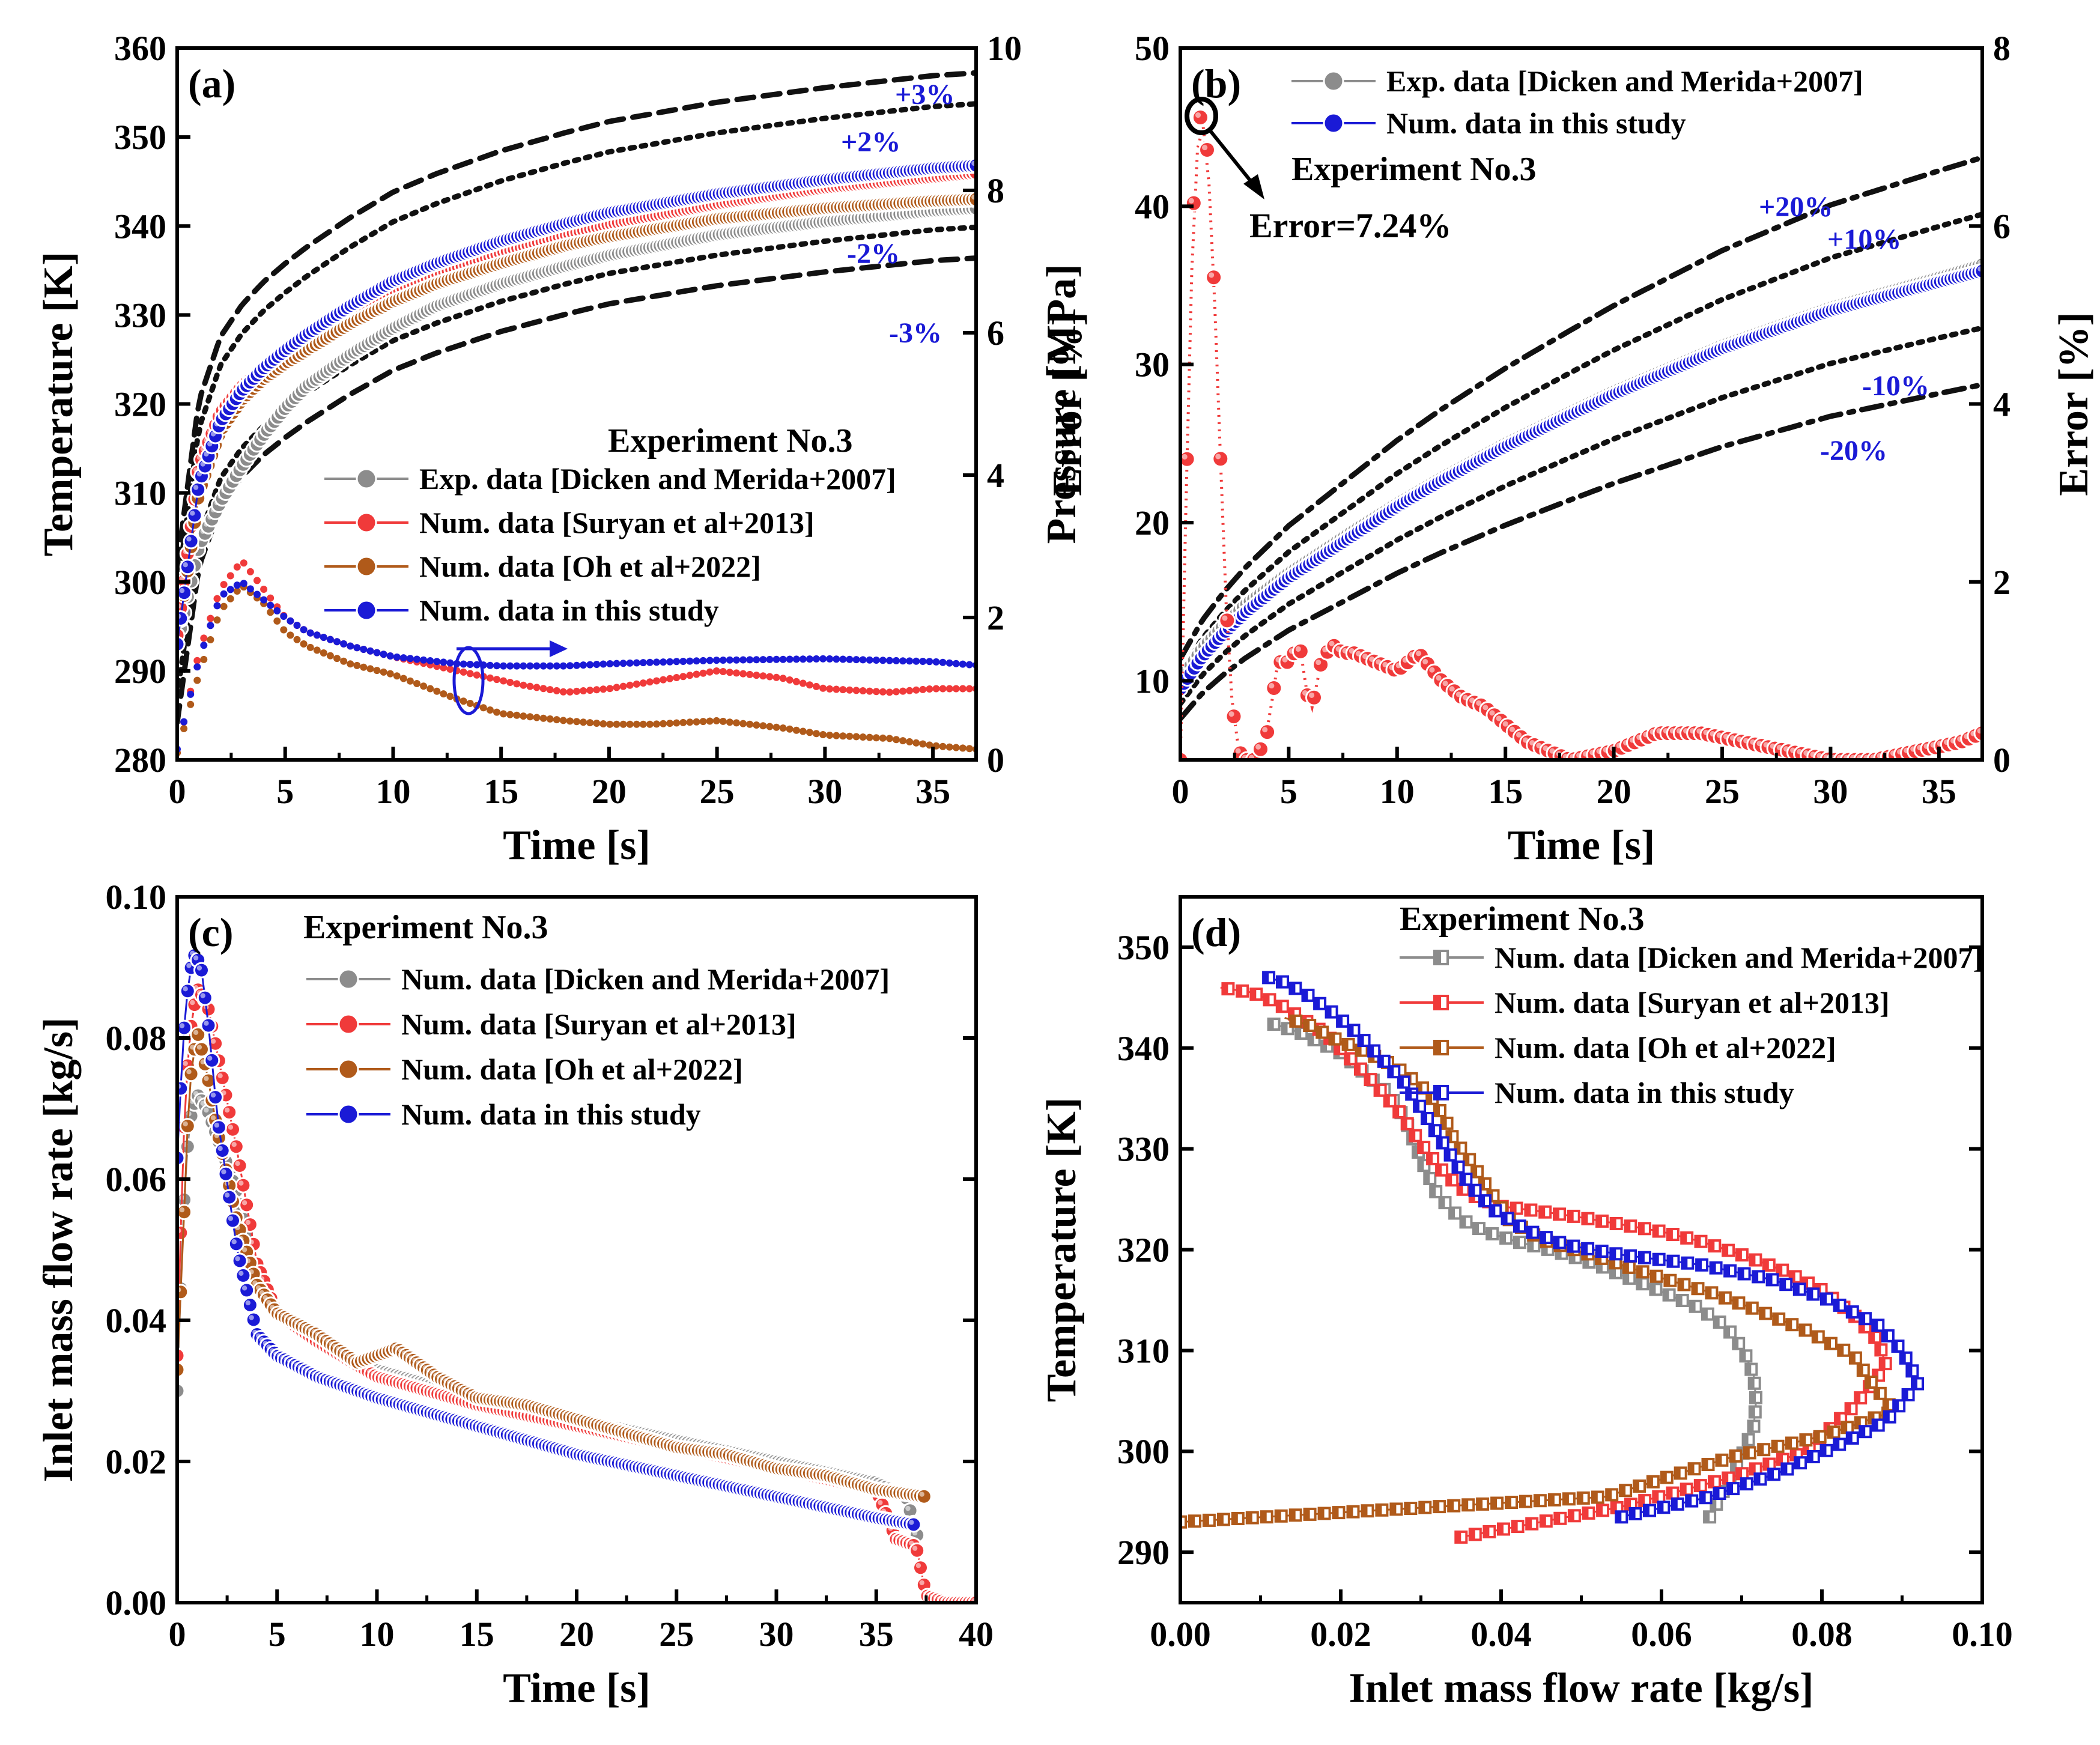 Image resolution: width=2100 pixels, height=1745 pixels. Describe the element at coordinates (2001, 760) in the screenshot. I see `y2-tick-label-b-0: 0` at that location.